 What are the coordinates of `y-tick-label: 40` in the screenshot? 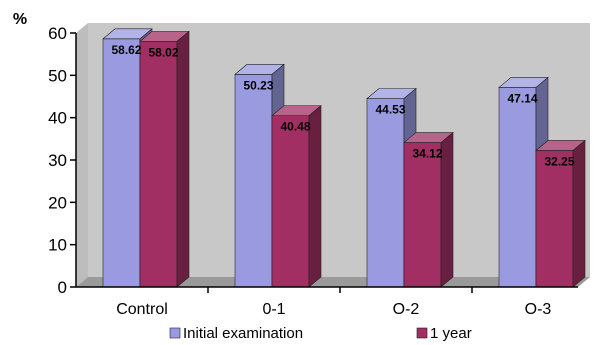 It's located at (57, 118).